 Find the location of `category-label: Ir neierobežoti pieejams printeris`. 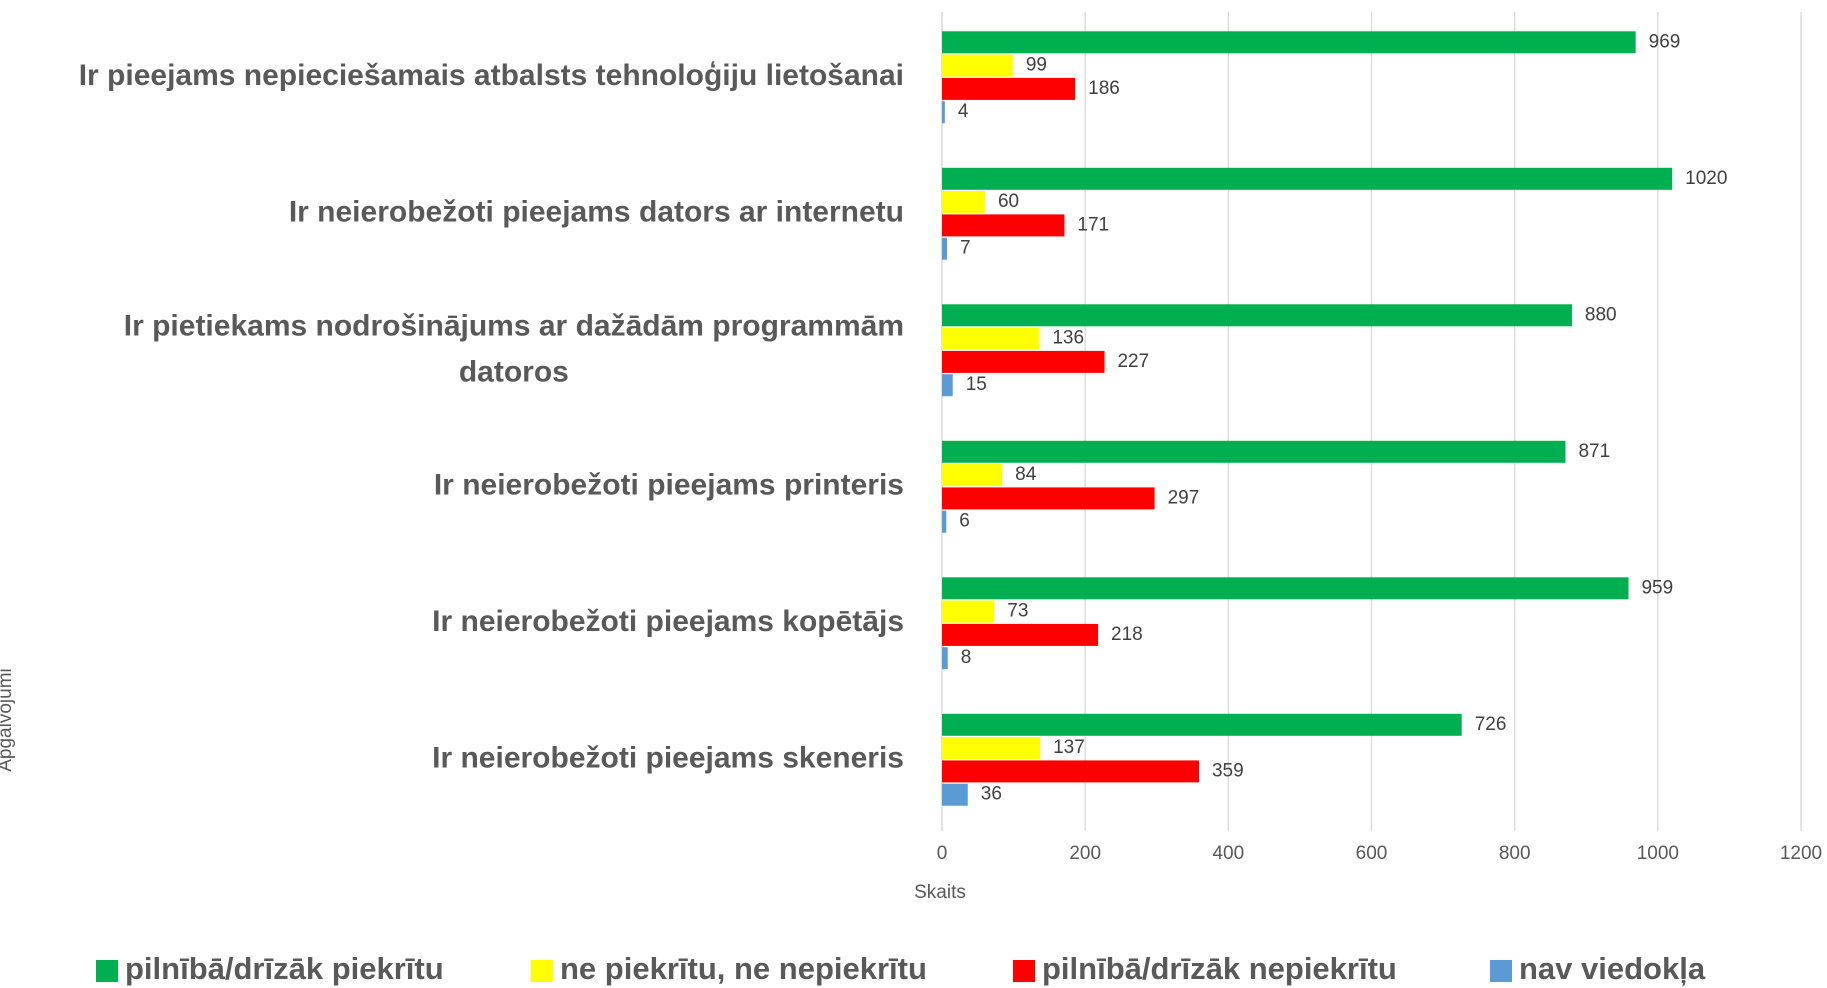

category-label: Ir neierobežoti pieejams printeris is located at coordinates (669, 485).